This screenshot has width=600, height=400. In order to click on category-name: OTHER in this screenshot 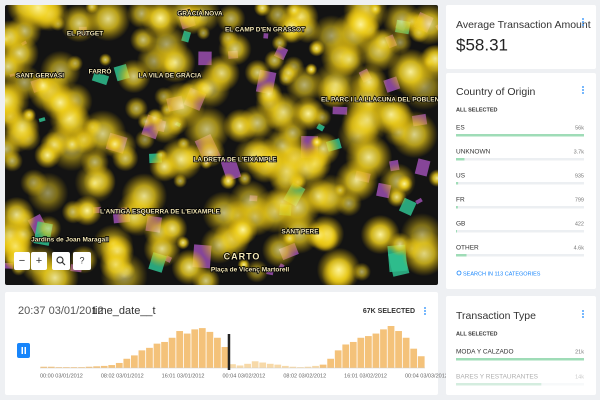, I will do `click(467, 248)`.